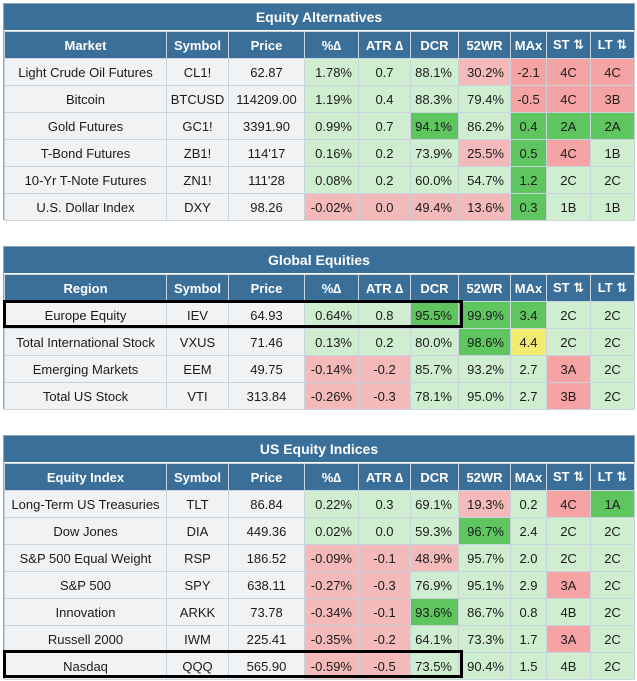 The width and height of the screenshot is (637, 681). I want to click on name-cell: Gold Futures, so click(85, 126).